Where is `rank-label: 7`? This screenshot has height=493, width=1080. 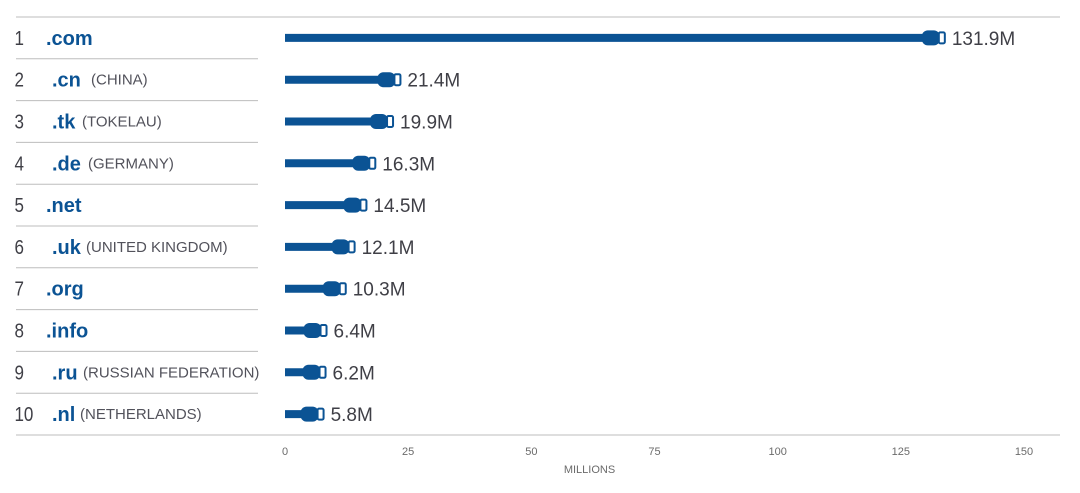 rank-label: 7 is located at coordinates (18, 288).